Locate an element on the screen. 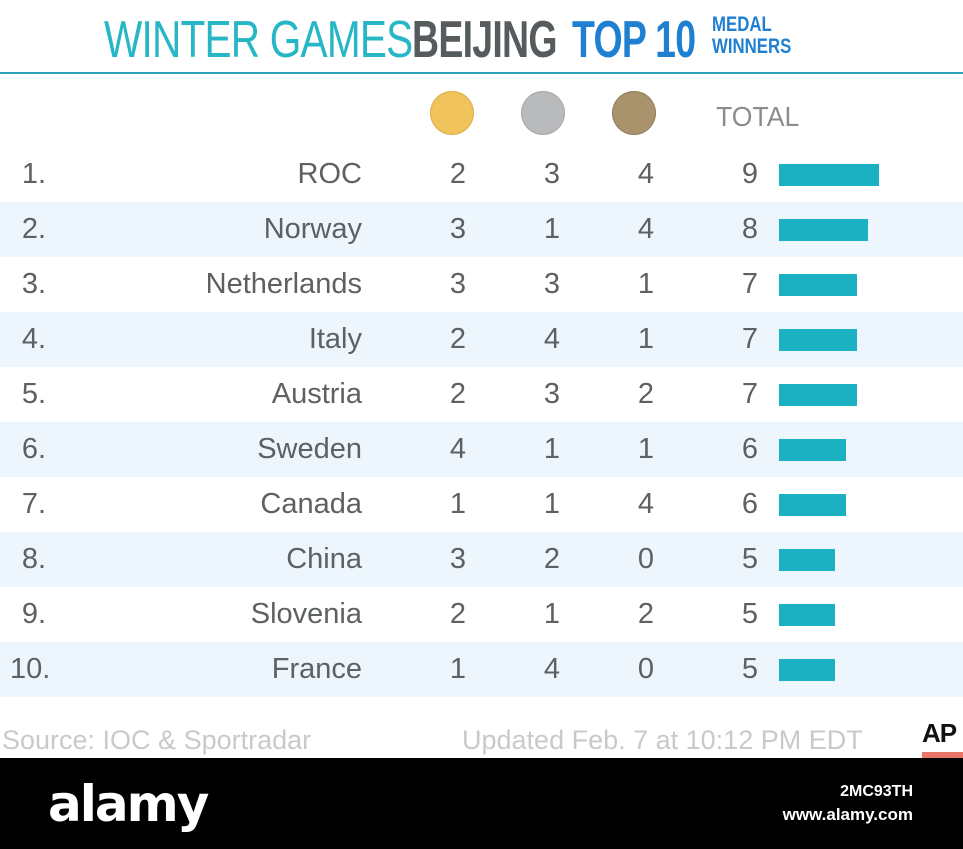 This screenshot has width=963, height=849. gold-medal-icon is located at coordinates (452, 113).